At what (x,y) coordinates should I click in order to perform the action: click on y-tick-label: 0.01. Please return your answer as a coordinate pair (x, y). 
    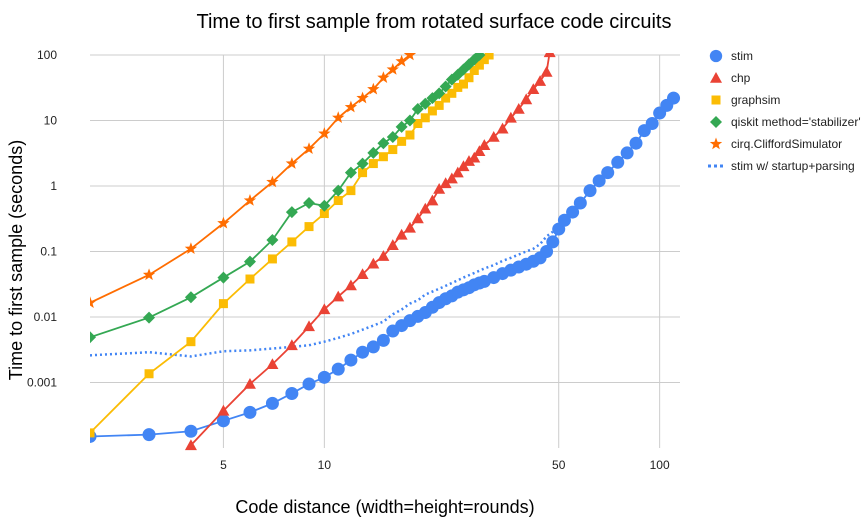
    Looking at the image, I should click on (46, 317).